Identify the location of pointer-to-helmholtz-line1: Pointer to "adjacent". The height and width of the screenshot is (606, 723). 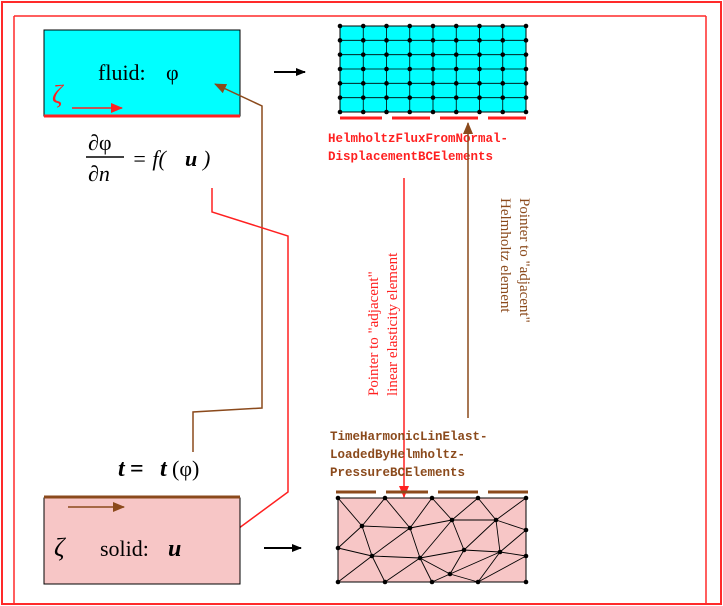
(524, 260).